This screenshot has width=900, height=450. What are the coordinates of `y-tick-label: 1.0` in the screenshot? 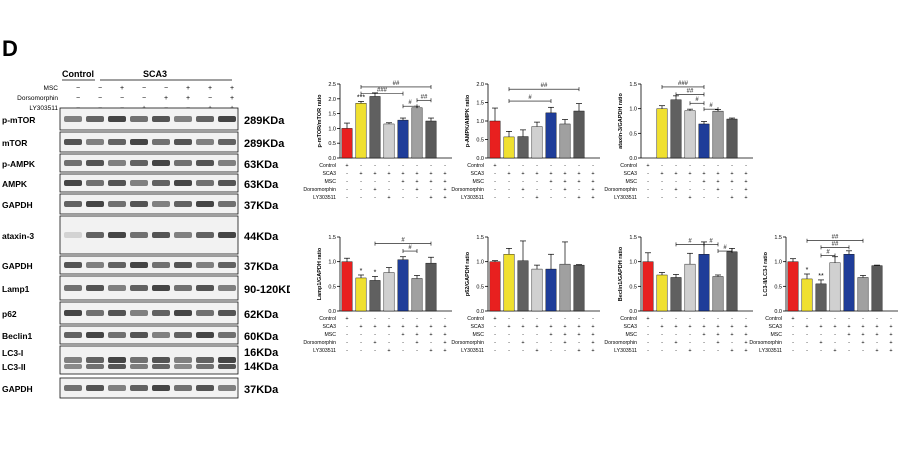 It's located at (480, 263).